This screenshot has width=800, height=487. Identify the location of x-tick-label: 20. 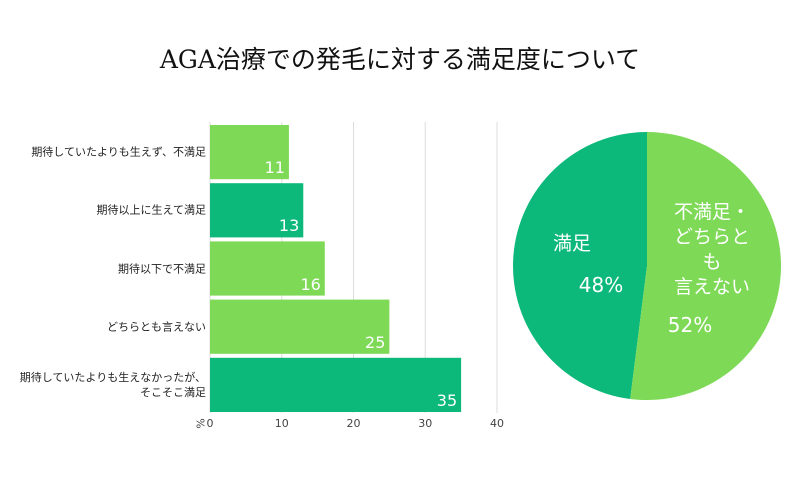
(353, 423).